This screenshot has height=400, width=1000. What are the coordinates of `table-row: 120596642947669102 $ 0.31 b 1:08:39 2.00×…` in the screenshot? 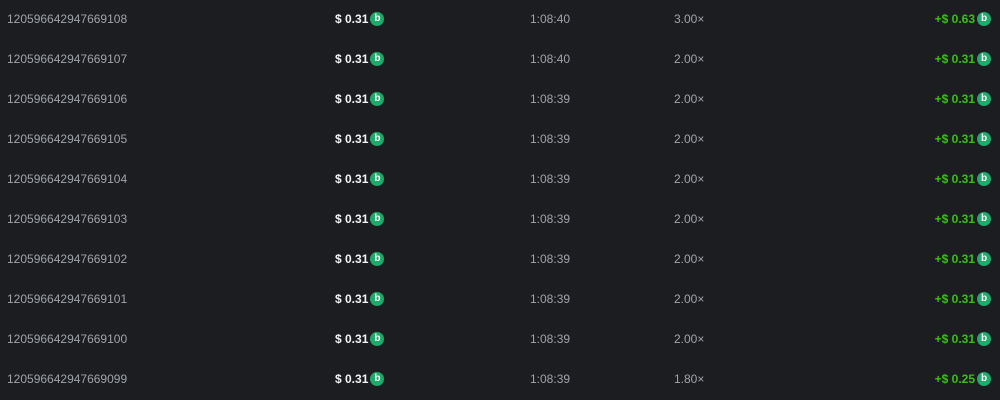 It's located at (500, 260).